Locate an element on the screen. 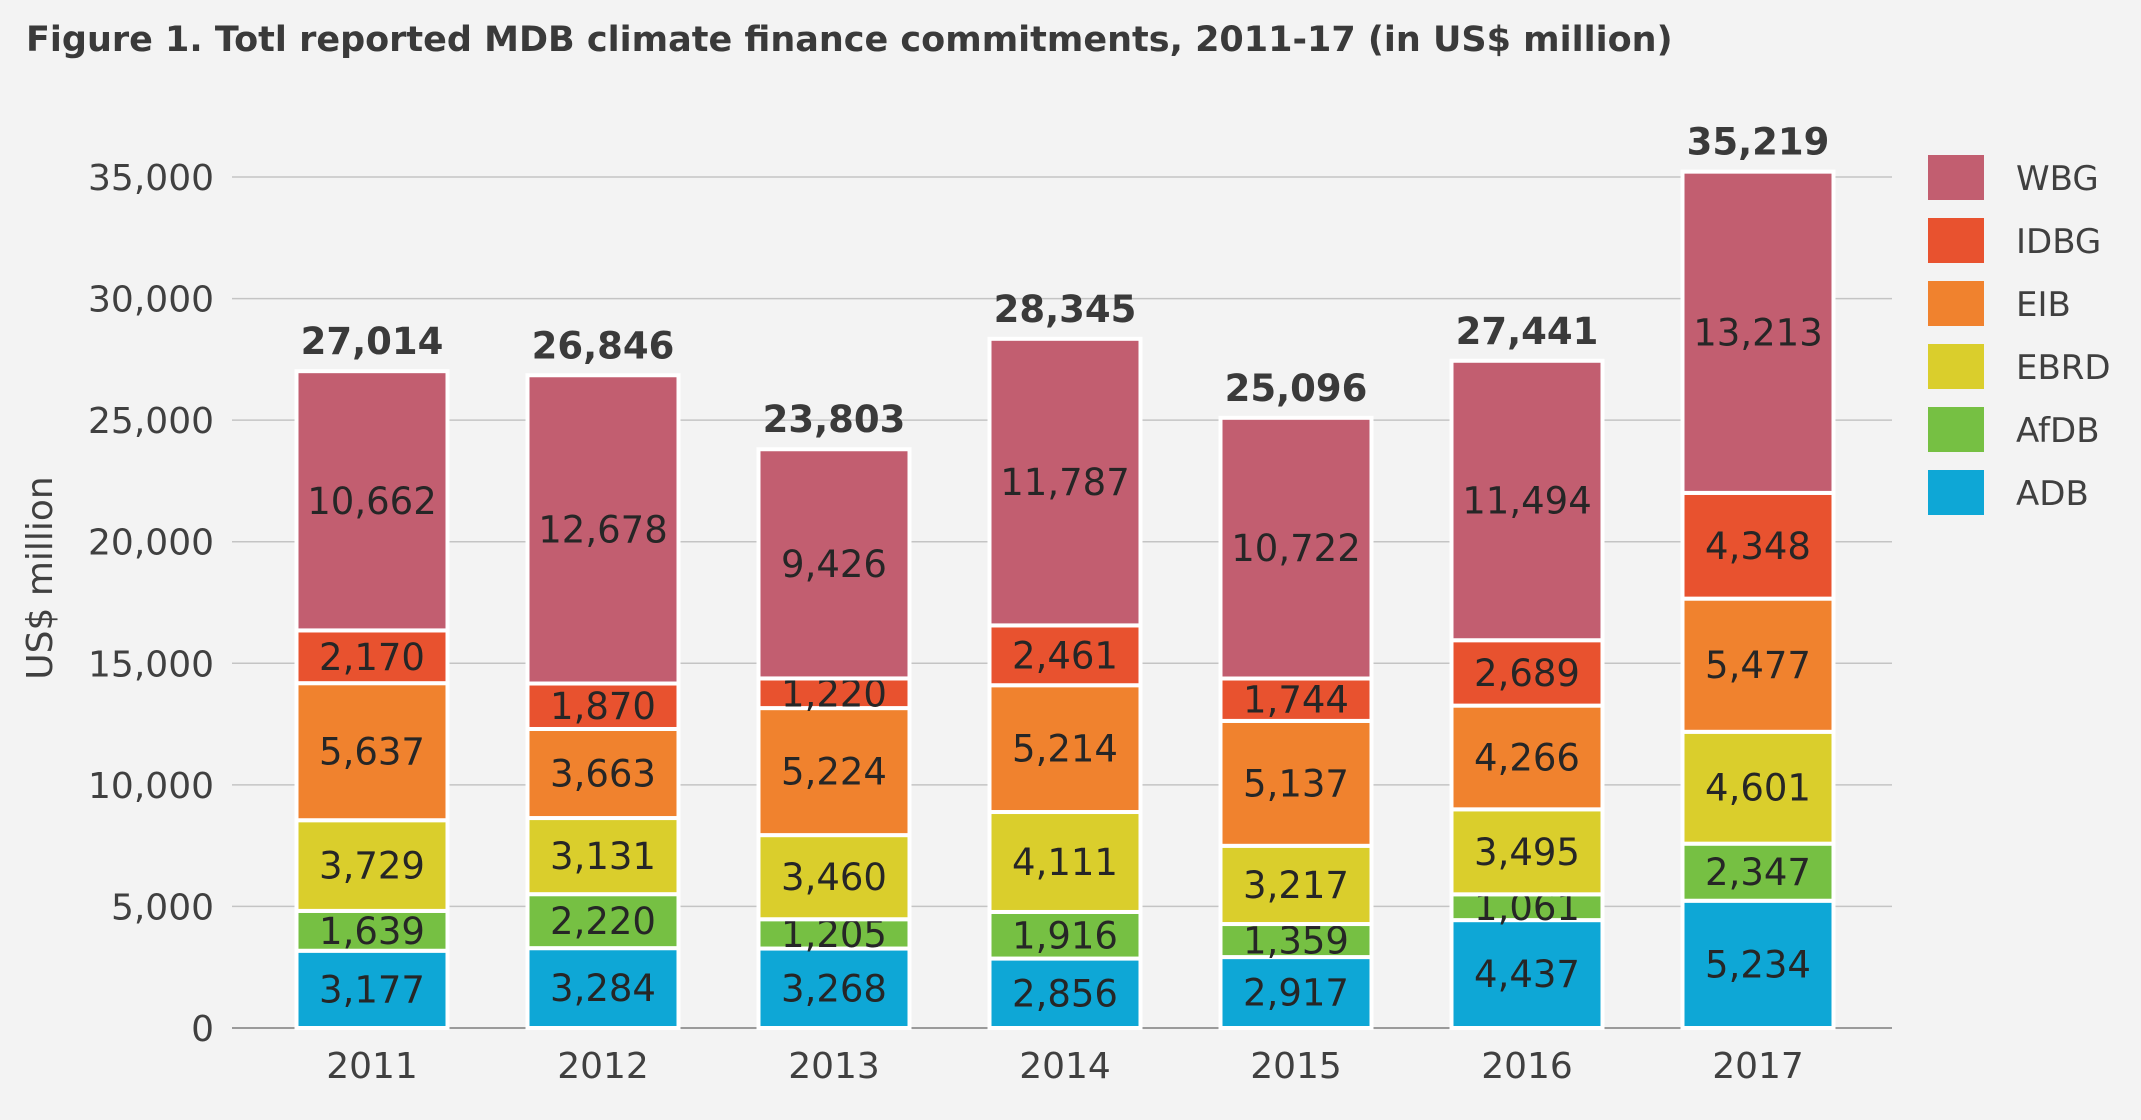 The height and width of the screenshot is (1120, 2141). data-label: 3,268 is located at coordinates (834, 988).